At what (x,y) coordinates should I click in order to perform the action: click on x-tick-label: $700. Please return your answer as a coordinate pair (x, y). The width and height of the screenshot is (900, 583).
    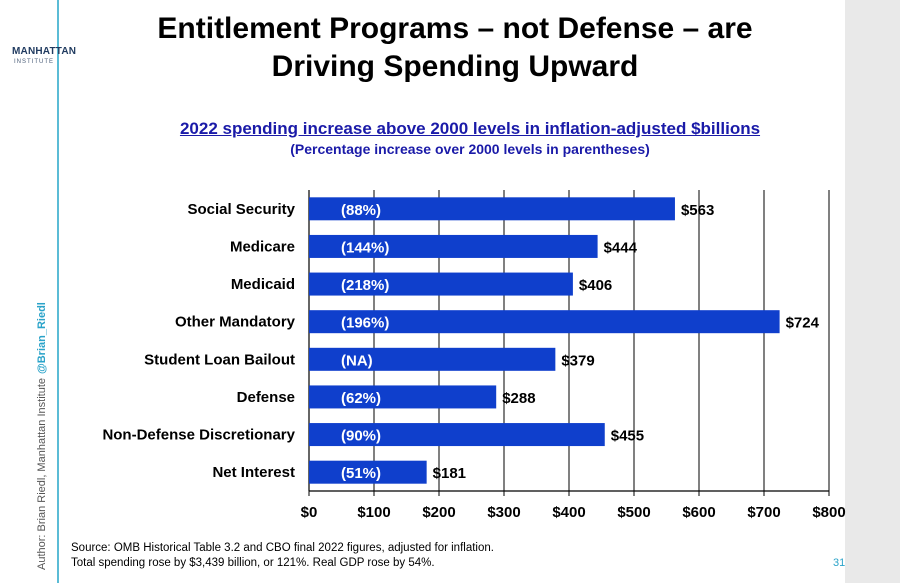
    Looking at the image, I should click on (763, 512).